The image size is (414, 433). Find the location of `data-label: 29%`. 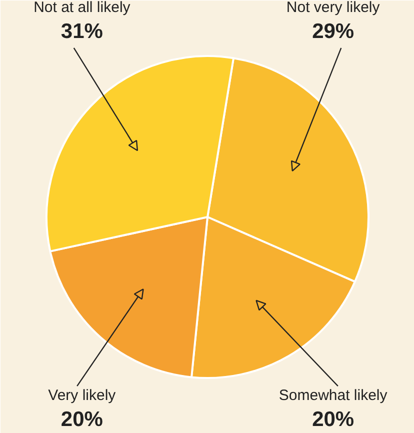

data-label: 29% is located at coordinates (333, 31).